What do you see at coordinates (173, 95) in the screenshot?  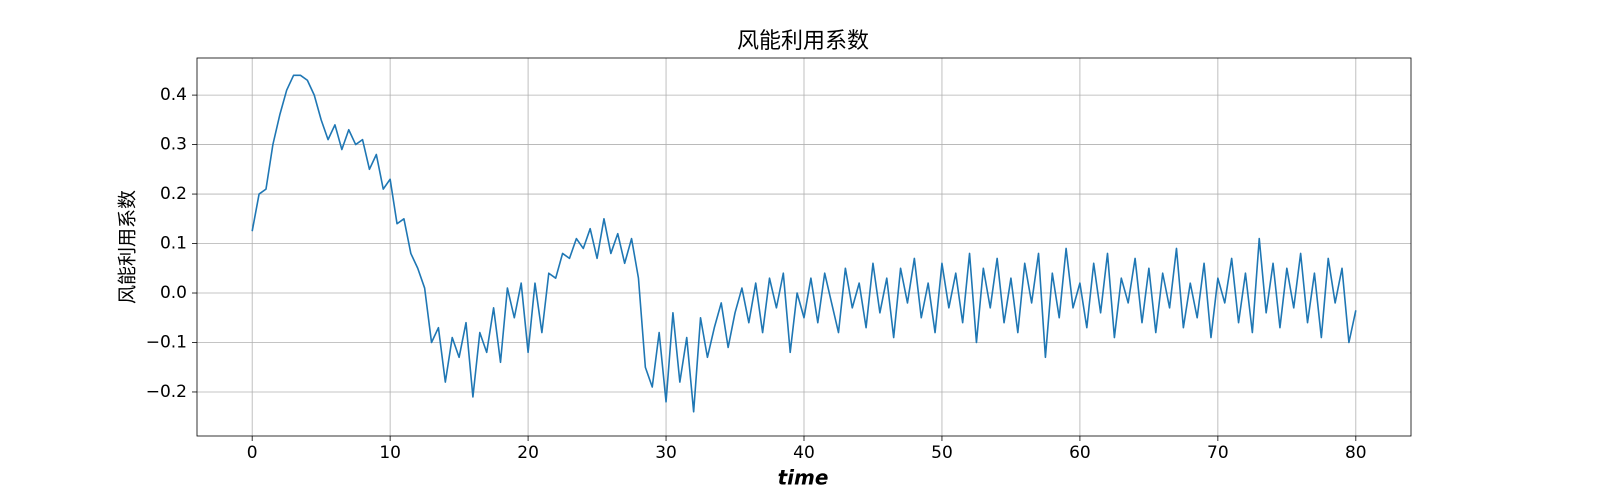 I see `y-tick-label: 0.4` at bounding box center [173, 95].